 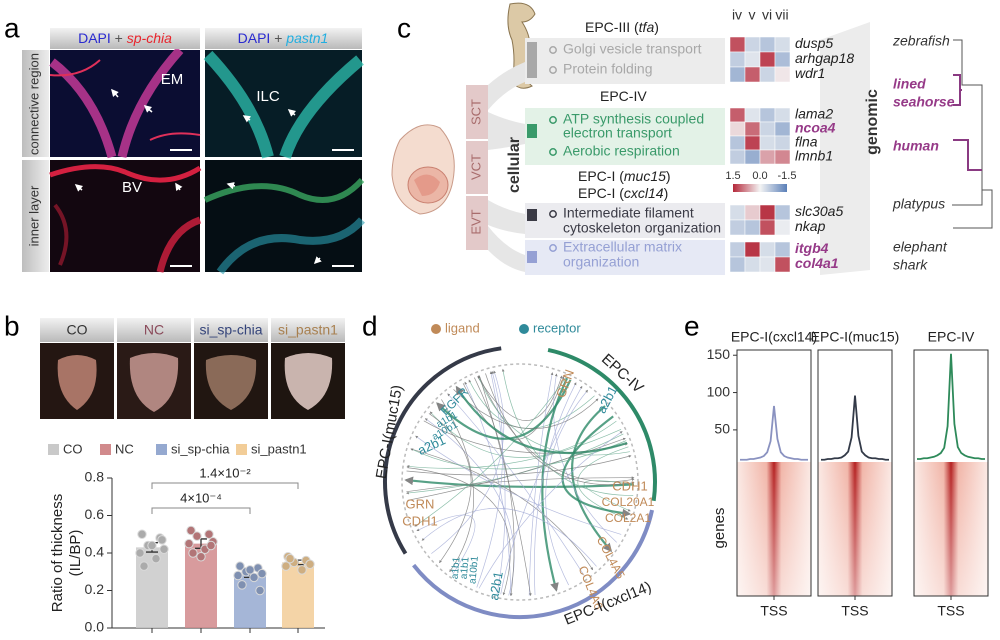 I want to click on y-tick-label: 50, so click(x=722, y=429).